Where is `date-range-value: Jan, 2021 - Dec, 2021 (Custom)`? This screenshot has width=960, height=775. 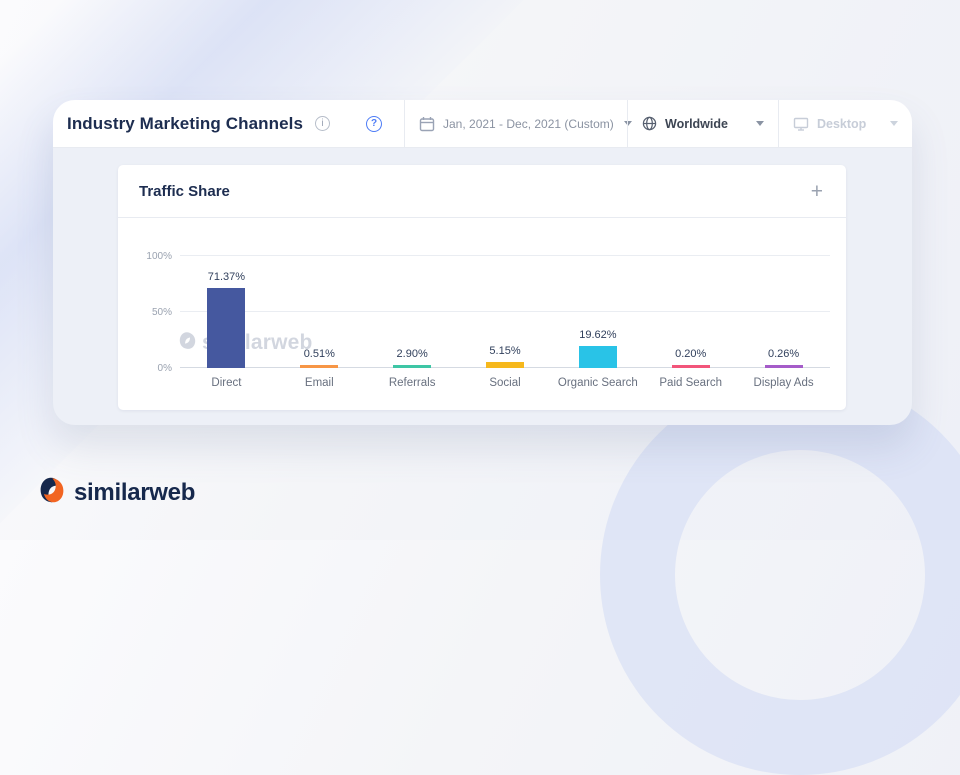 date-range-value: Jan, 2021 - Dec, 2021 (Custom) is located at coordinates (528, 123).